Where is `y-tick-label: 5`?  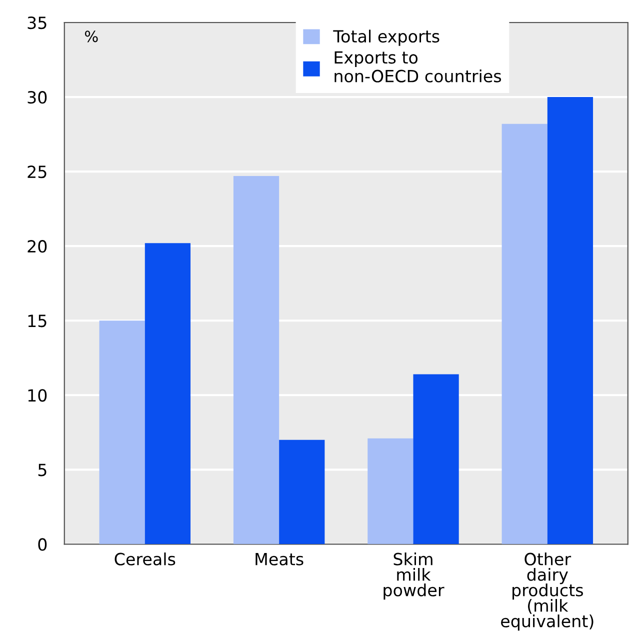
y-tick-label: 5 is located at coordinates (42, 470).